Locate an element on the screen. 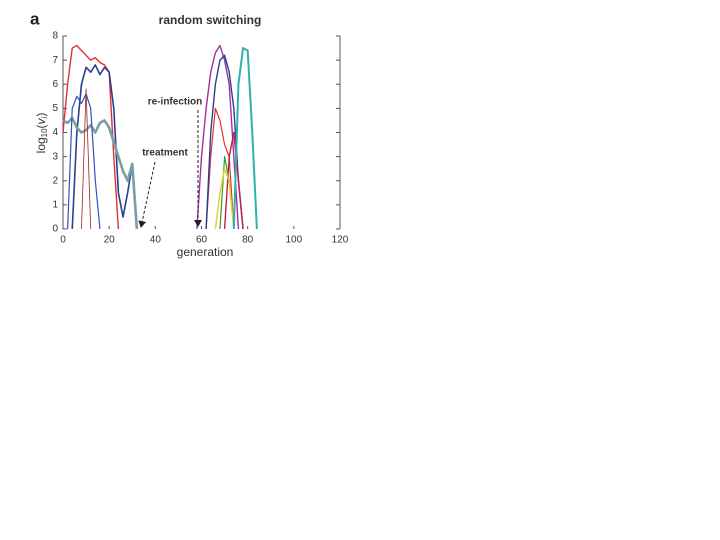 Image resolution: width=720 pixels, height=540 pixels. chart-title: random switching is located at coordinates (210, 20).